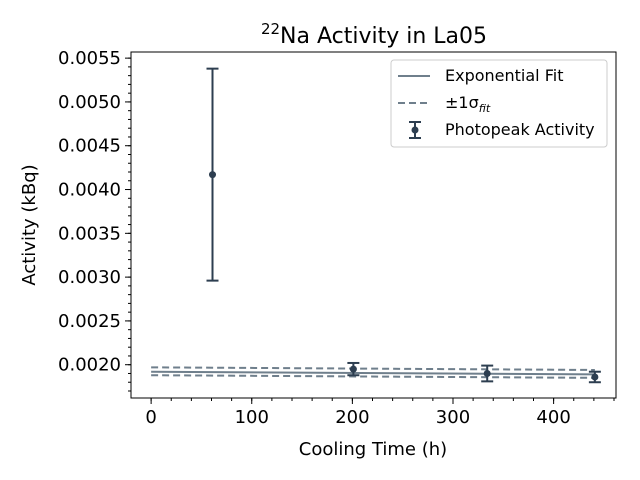  Describe the element at coordinates (373, 373) in the screenshot. I see `fit-line` at that location.